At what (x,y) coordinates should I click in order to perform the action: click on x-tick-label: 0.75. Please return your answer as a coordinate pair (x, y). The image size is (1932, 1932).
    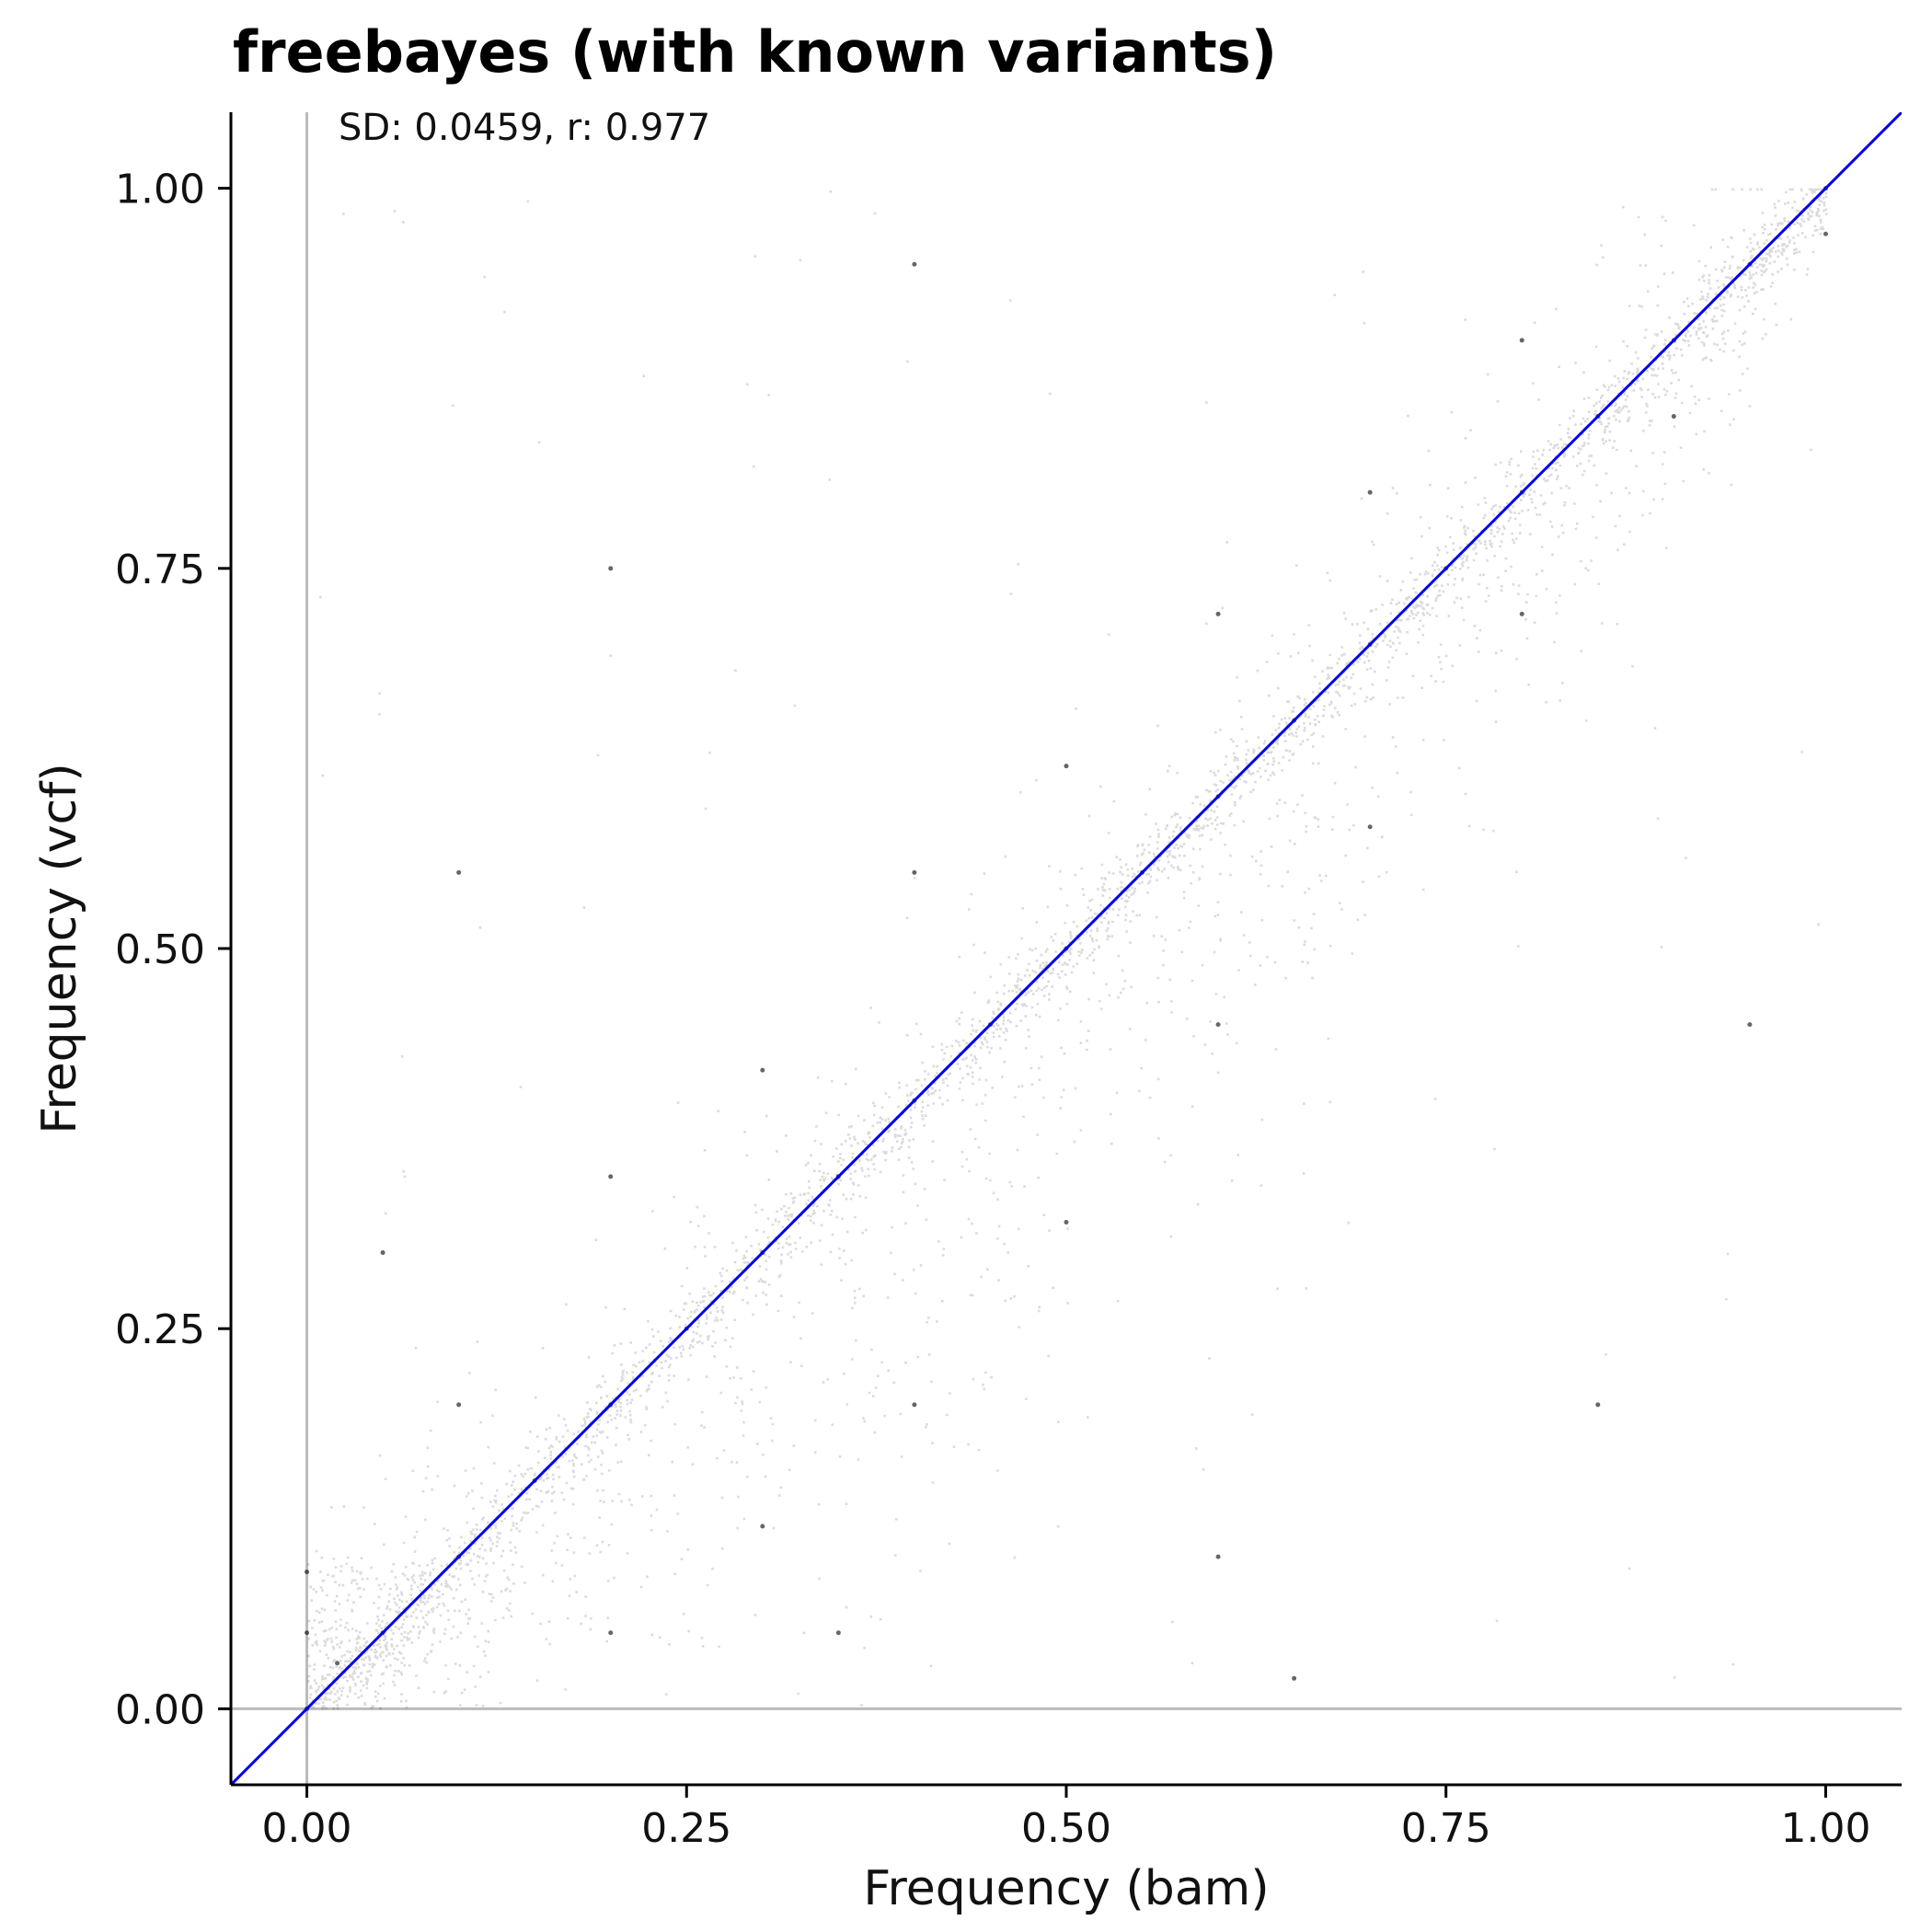
    Looking at the image, I should click on (1446, 1828).